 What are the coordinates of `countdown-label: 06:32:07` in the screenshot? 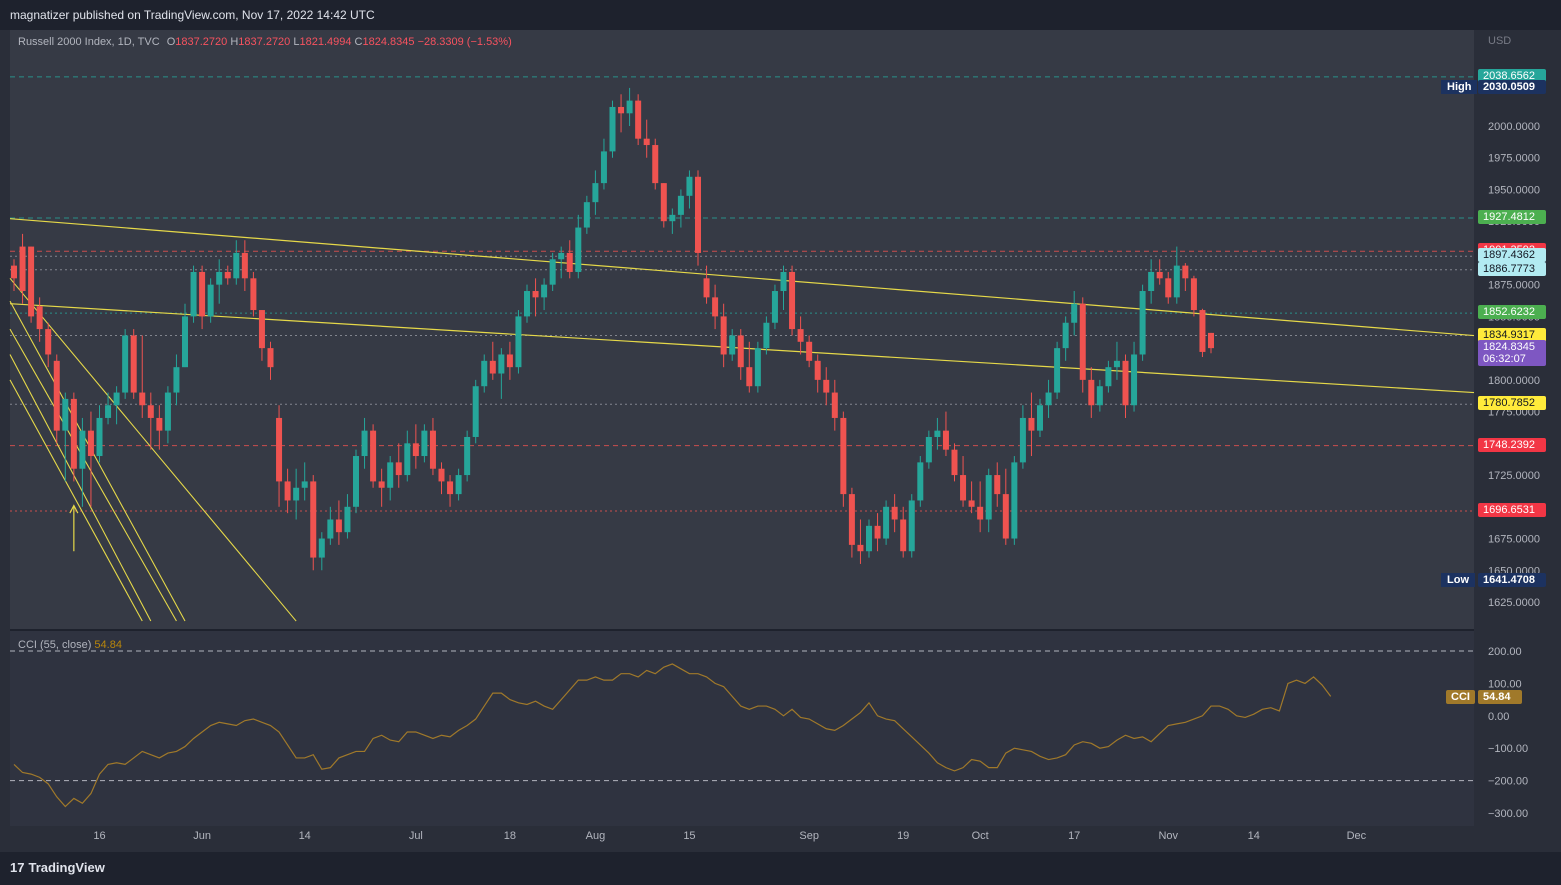 It's located at (1504, 359).